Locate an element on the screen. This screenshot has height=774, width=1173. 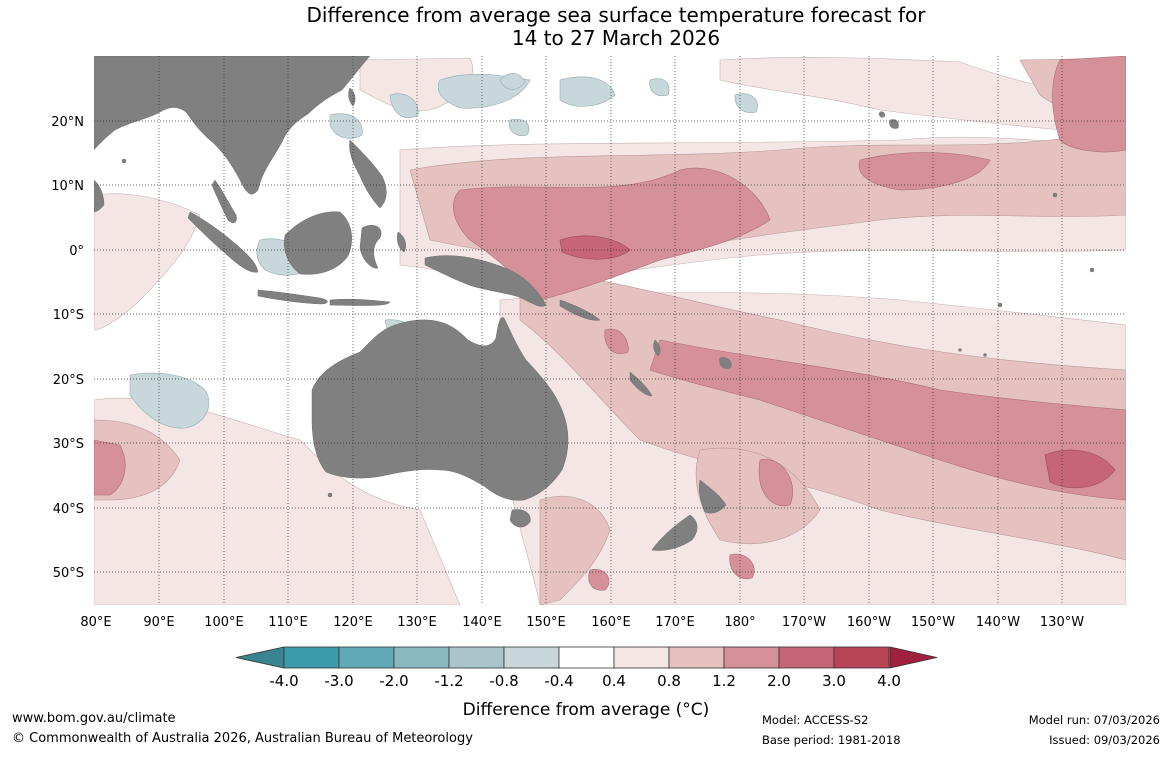
latitude-labels: 20°N 10°N 0° 10°S 20°S 30°S 40°S 50°S is located at coordinates (67, 348).